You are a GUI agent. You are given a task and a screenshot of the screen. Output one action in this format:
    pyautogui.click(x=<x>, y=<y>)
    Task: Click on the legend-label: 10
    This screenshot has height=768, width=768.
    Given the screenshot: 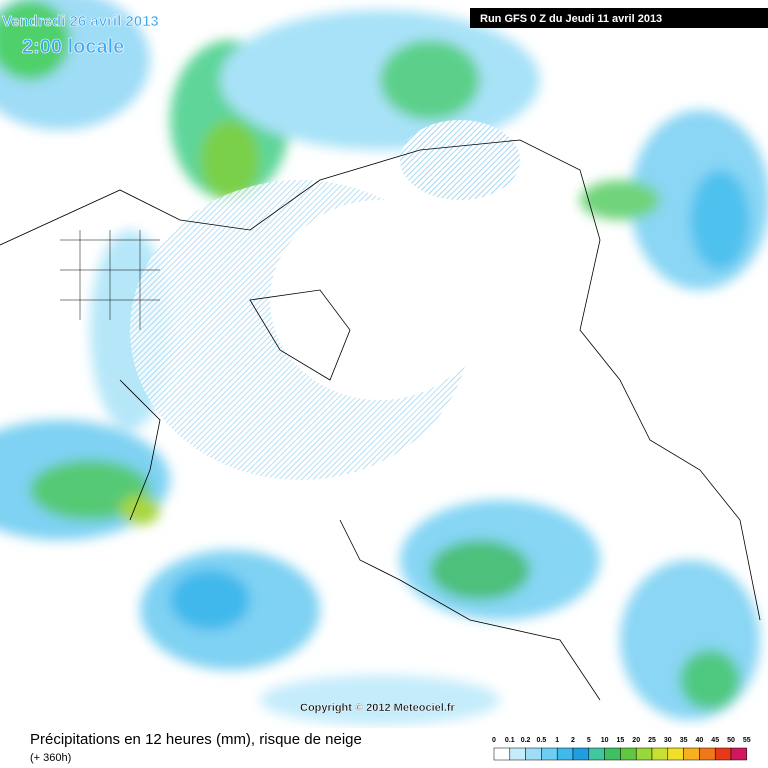 What is the action you would take?
    pyautogui.click(x=605, y=740)
    